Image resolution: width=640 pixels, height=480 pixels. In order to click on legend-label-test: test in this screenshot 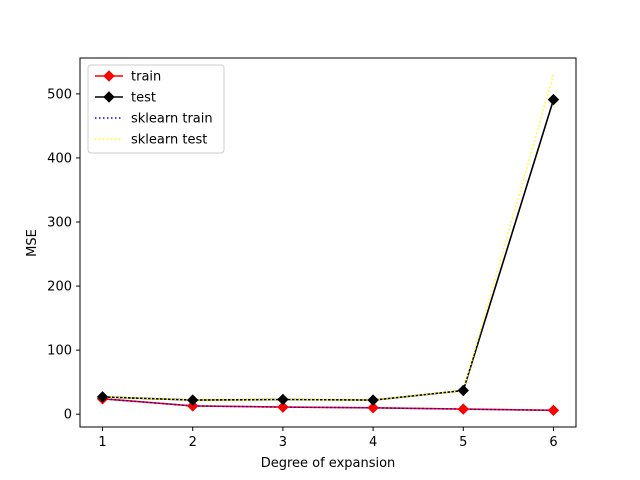, I will do `click(143, 98)`.